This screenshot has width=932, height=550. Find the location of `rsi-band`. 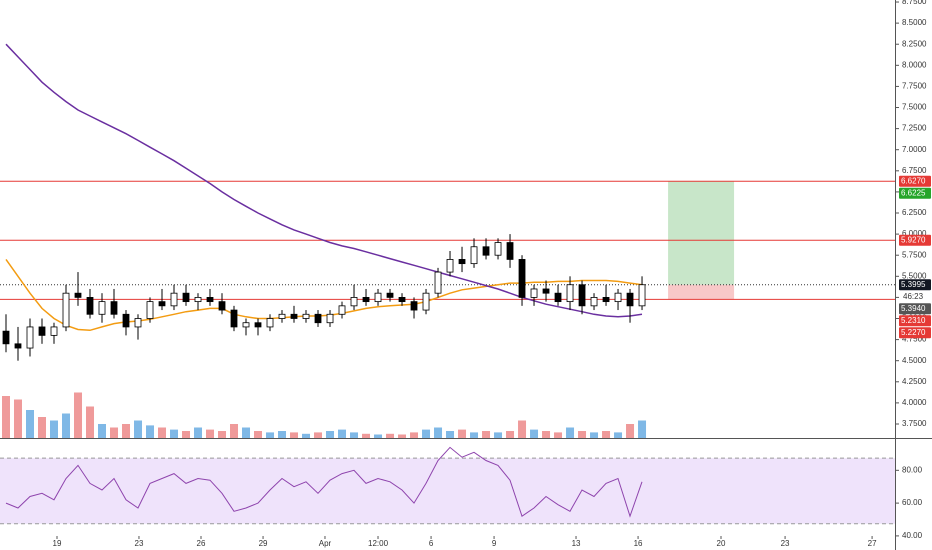

rsi-band is located at coordinates (447, 491).